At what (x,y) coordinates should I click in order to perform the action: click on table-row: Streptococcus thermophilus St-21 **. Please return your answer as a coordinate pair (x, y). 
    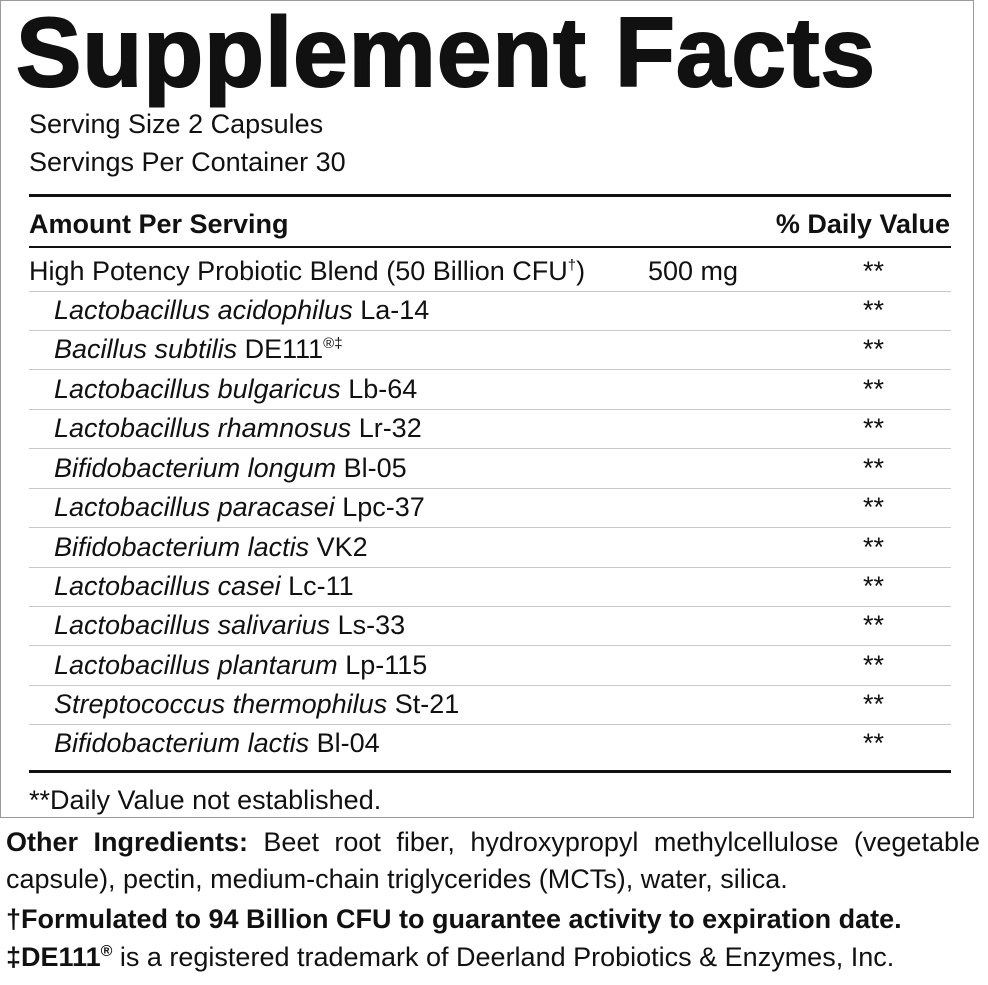
    Looking at the image, I should click on (490, 705).